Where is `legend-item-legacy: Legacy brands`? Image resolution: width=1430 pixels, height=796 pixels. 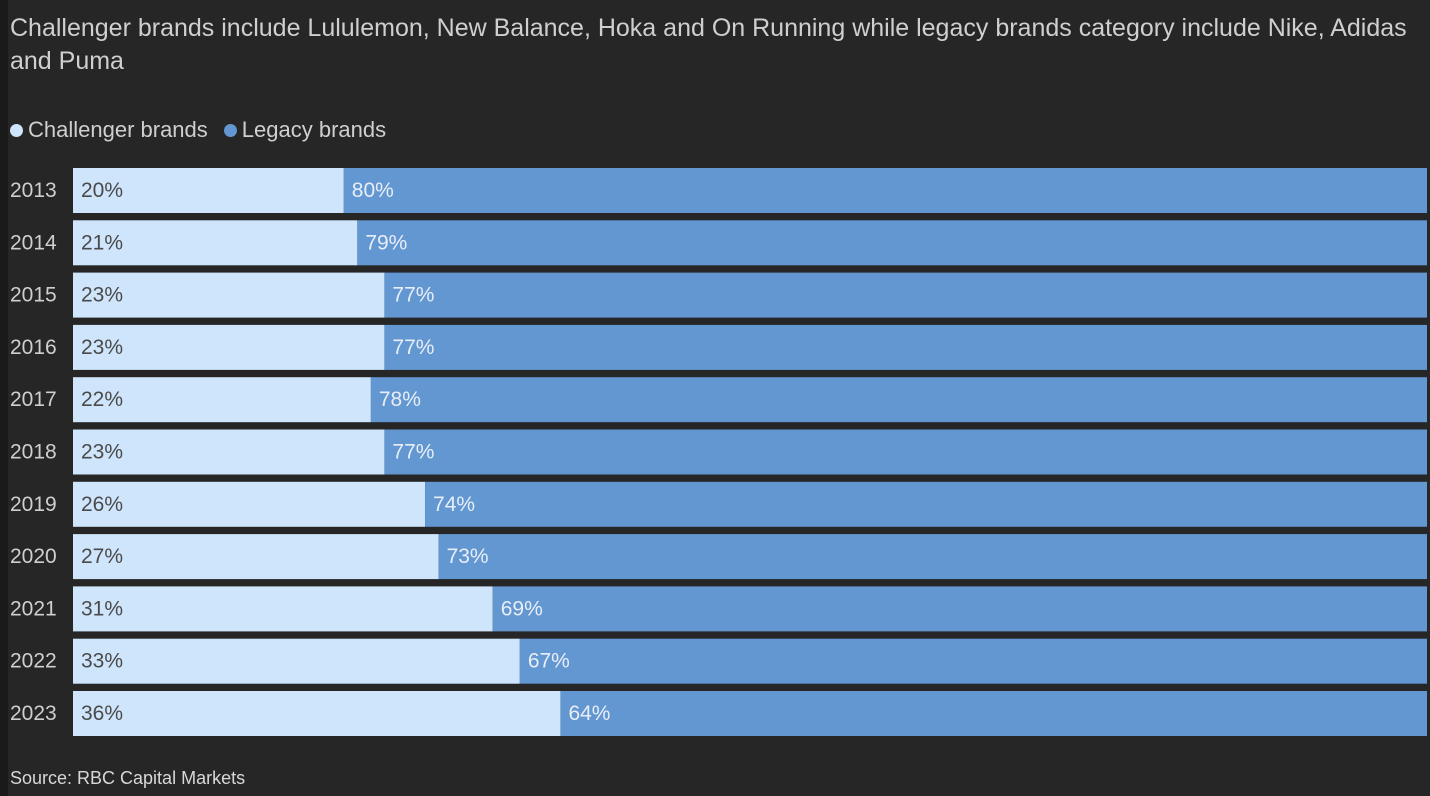 legend-item-legacy: Legacy brands is located at coordinates (305, 130).